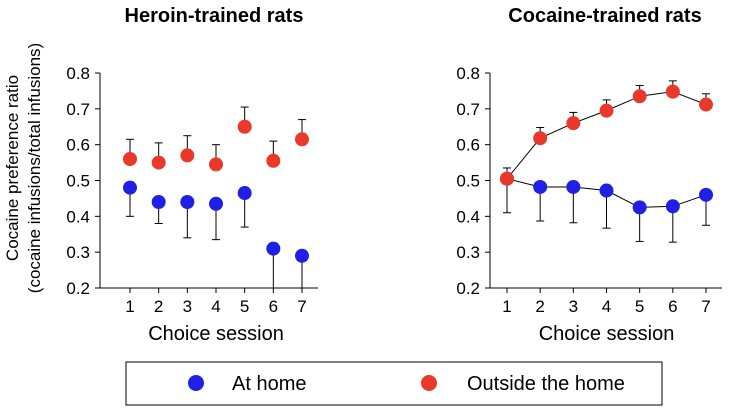 This screenshot has width=742, height=408. I want to click on y-axis-label-line2: (cocaine infusions/total infusions), so click(34, 168).